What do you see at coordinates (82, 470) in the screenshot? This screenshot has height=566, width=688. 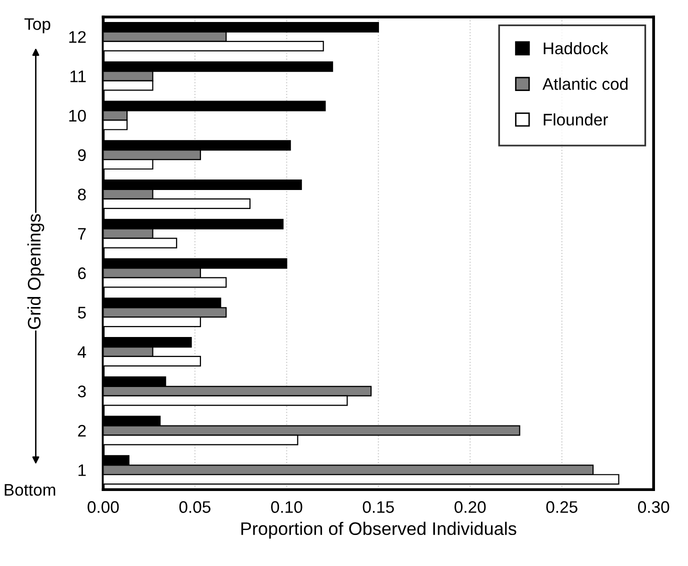 I see `y-tick-label: 1` at bounding box center [82, 470].